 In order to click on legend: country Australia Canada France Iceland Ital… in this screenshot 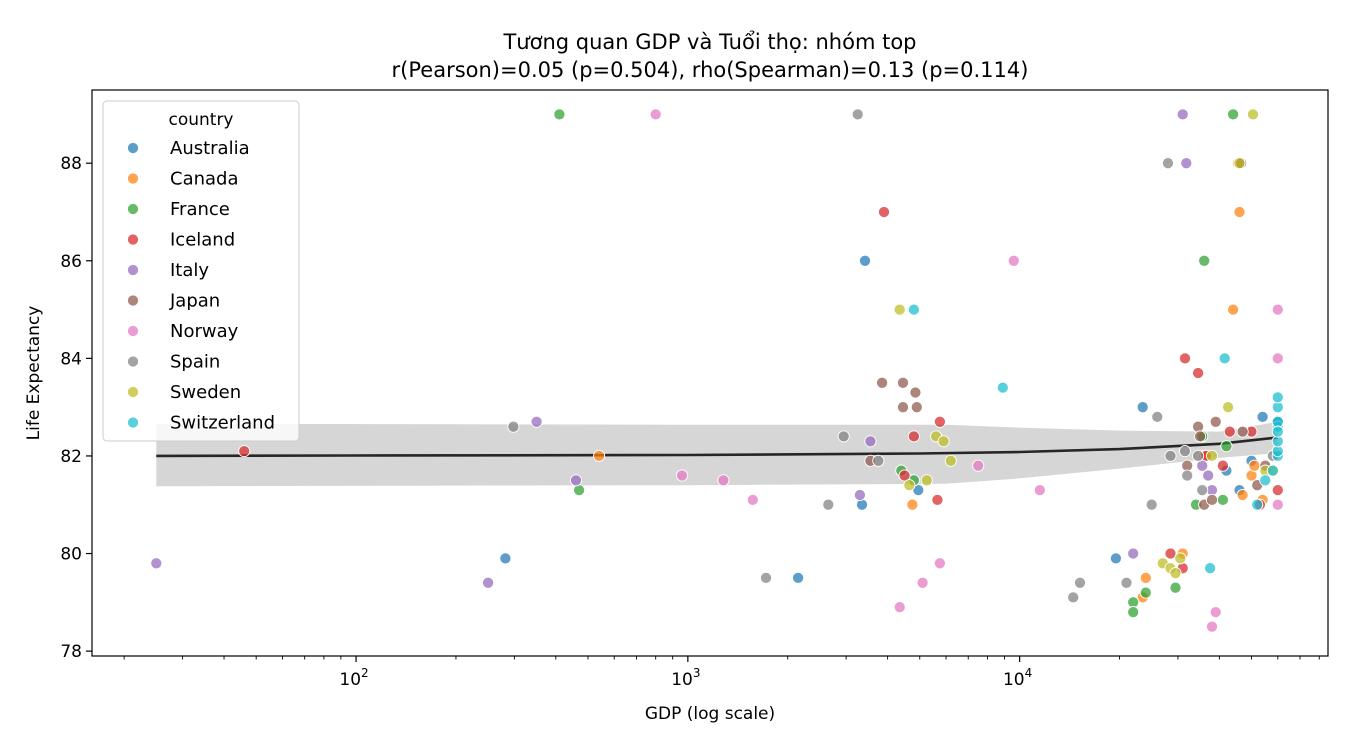, I will do `click(201, 271)`.